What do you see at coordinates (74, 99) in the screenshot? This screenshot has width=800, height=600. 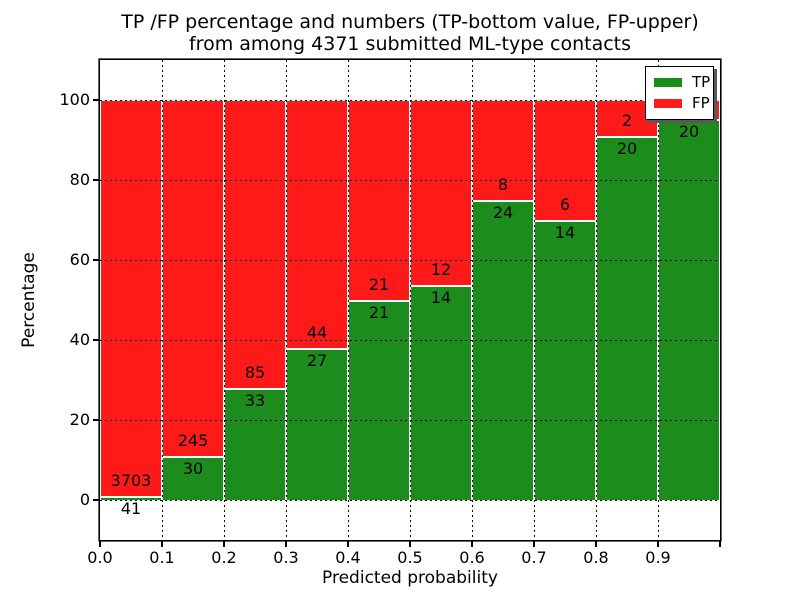 I see `y-tick-label: 100` at bounding box center [74, 99].